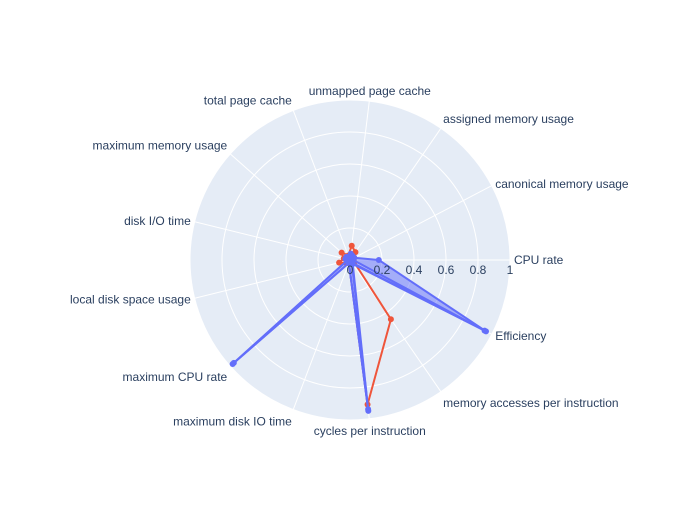 The width and height of the screenshot is (700, 505). What do you see at coordinates (530, 403) in the screenshot?
I see `category-label: memory accesses per instruction` at bounding box center [530, 403].